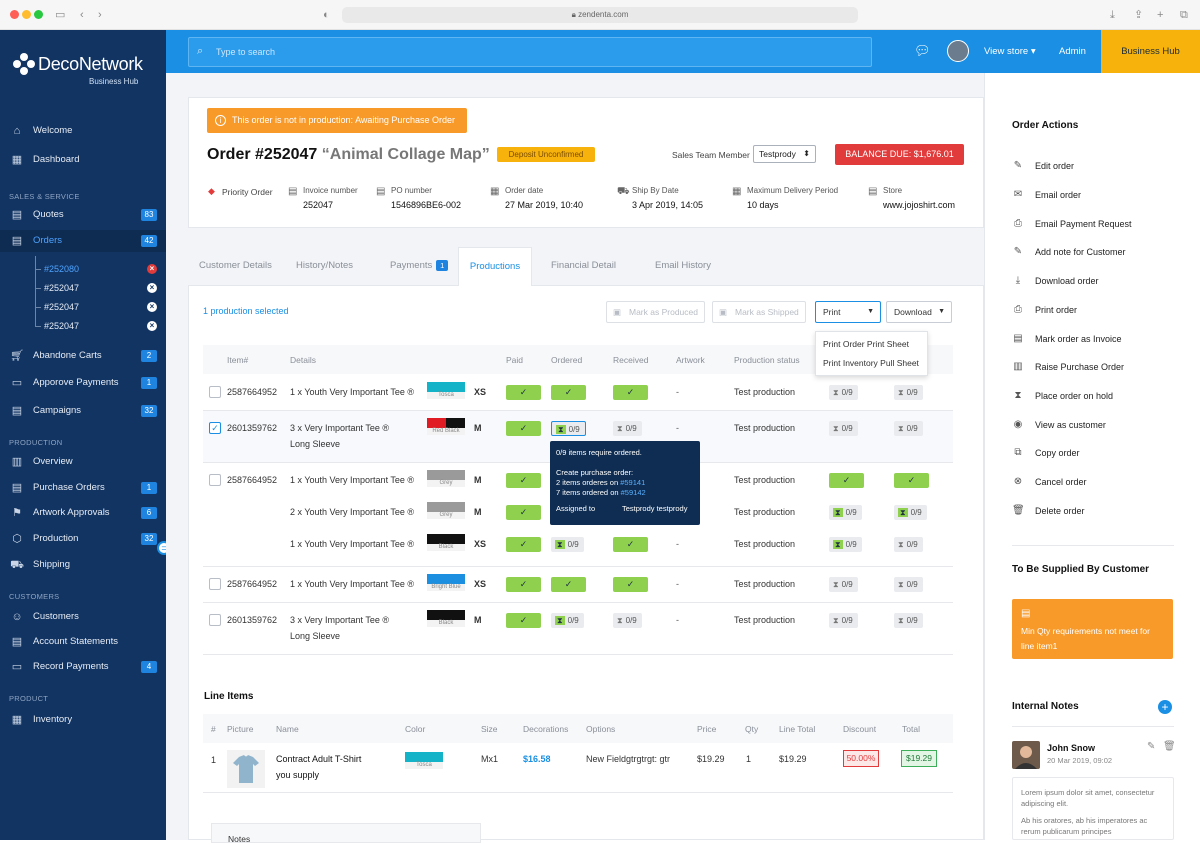 Image resolution: width=1200 pixels, height=844 pixels. Describe the element at coordinates (83, 539) in the screenshot. I see `nav-production-3: ⬡ Production 32` at that location.